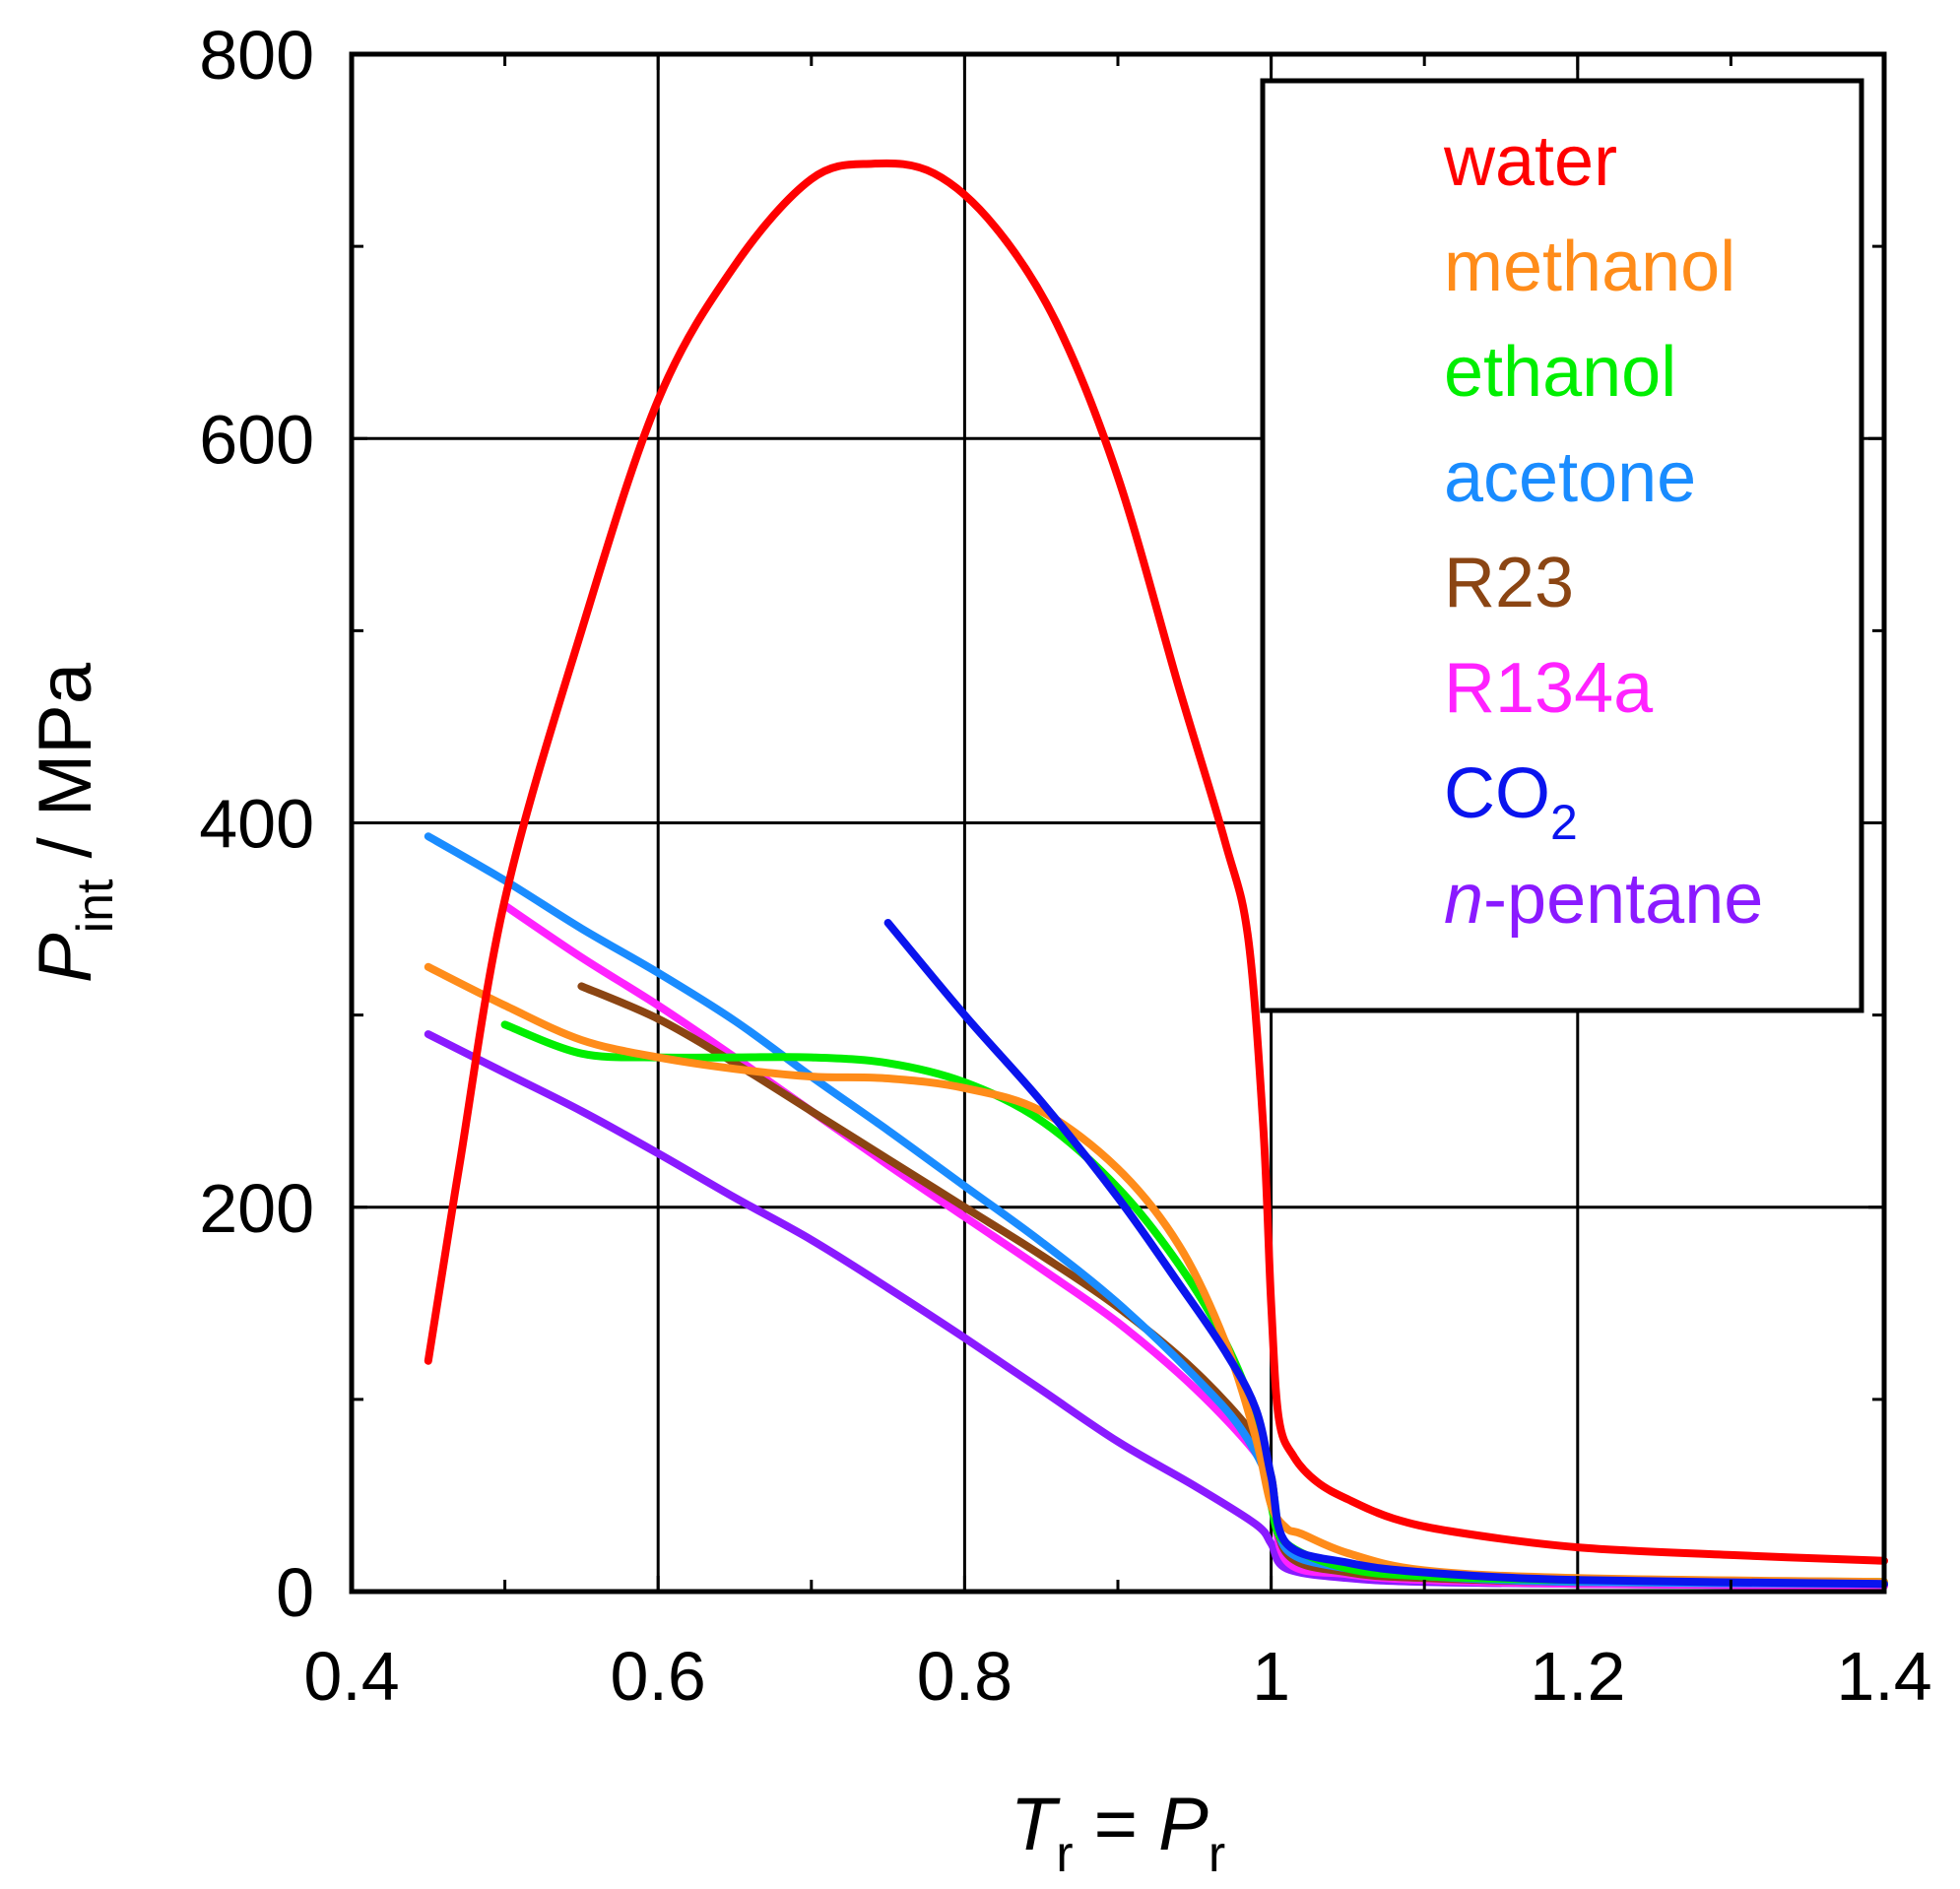  I want to click on legend-entry-ethanol: ethanol, so click(1560, 373).